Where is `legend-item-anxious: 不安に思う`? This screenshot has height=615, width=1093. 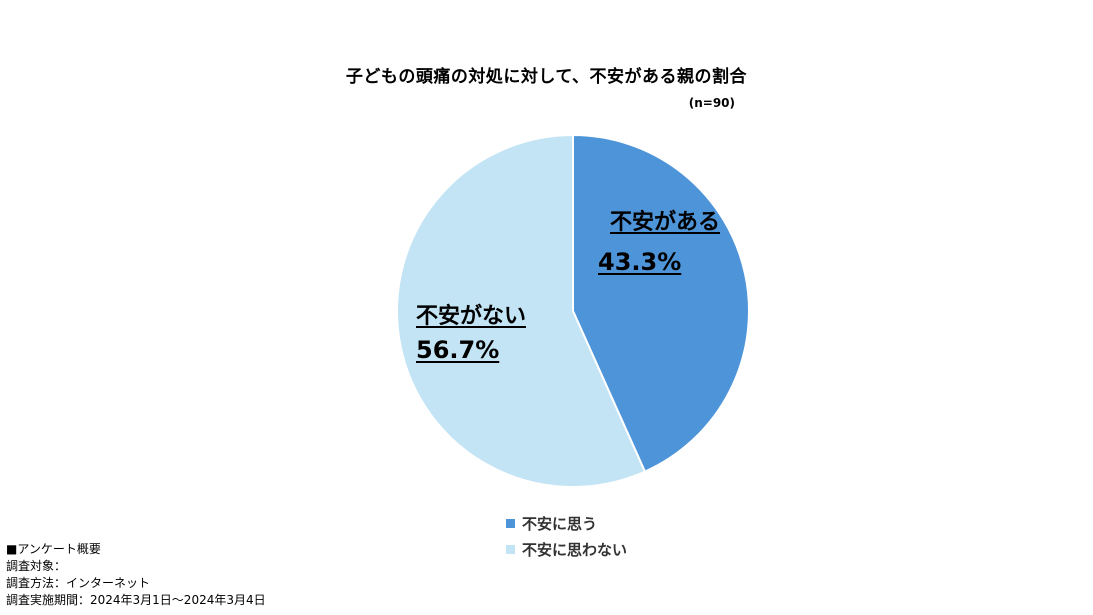 legend-item-anxious: 不安に思う is located at coordinates (566, 523).